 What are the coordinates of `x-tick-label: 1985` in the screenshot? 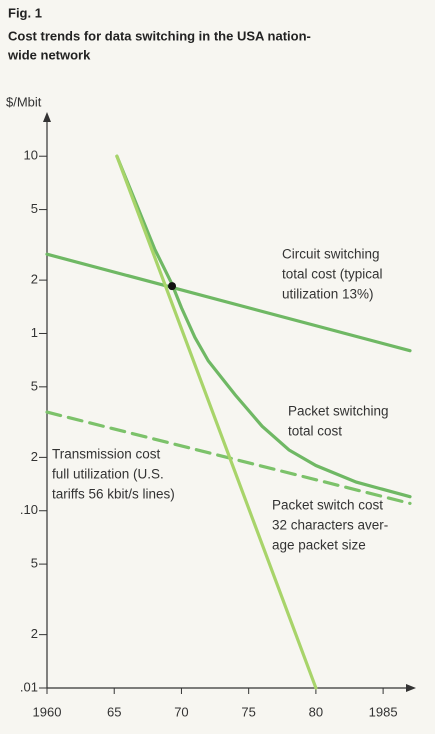 It's located at (383, 711).